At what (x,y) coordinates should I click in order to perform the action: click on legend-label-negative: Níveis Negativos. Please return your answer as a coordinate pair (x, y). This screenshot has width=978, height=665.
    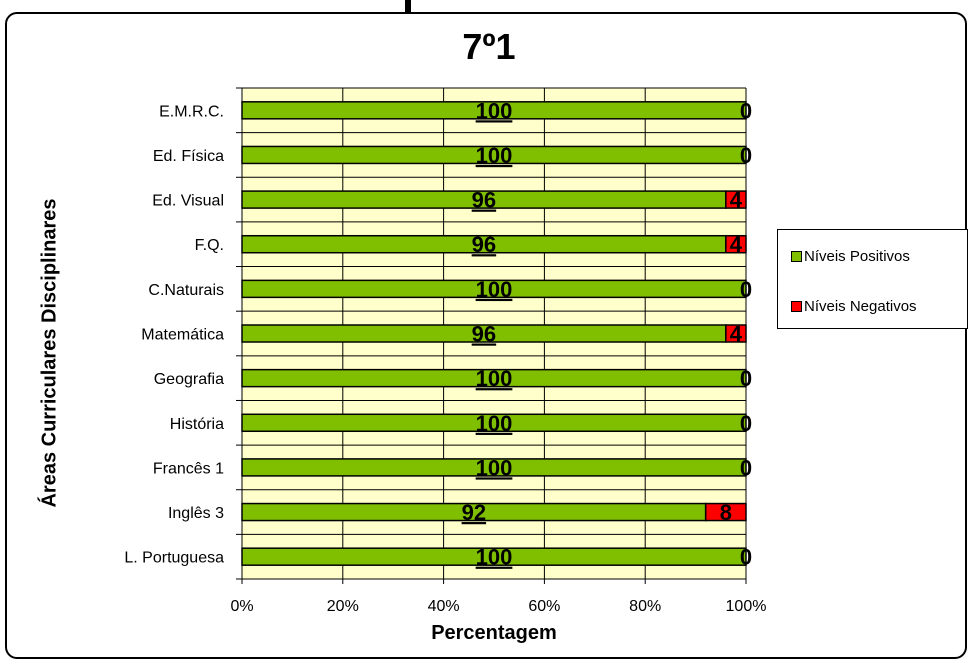
    Looking at the image, I should click on (860, 306).